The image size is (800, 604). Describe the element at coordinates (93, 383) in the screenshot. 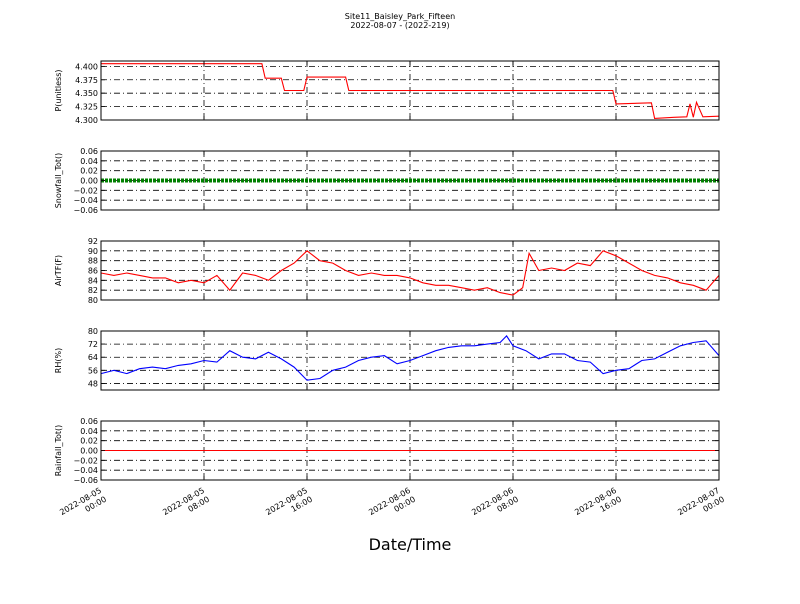

I see `y-tick-label: 48` at that location.